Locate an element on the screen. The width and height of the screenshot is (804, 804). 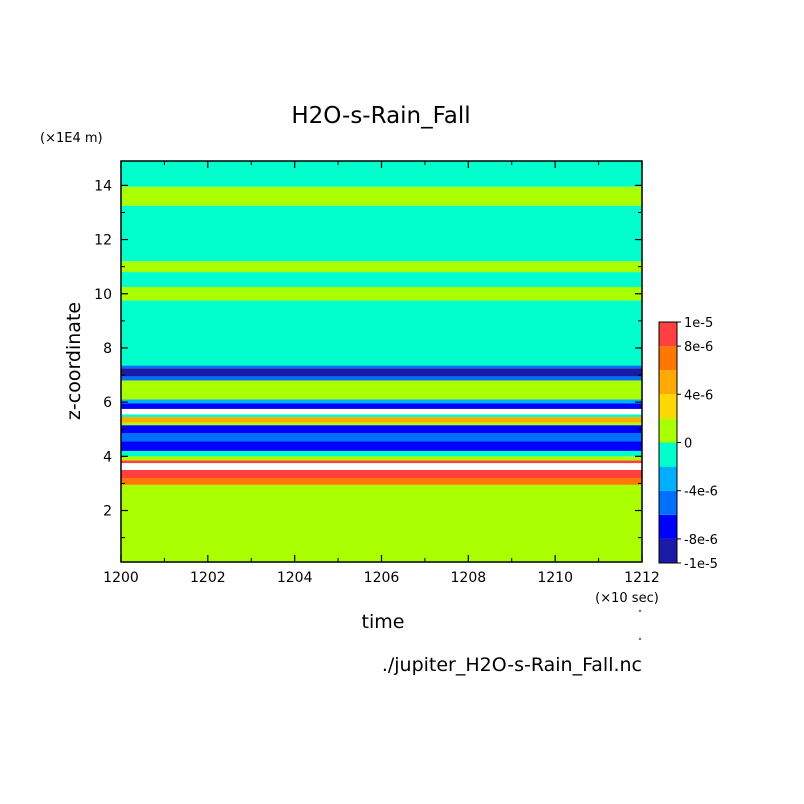
colorbar-label: 8e-6 is located at coordinates (698, 347).